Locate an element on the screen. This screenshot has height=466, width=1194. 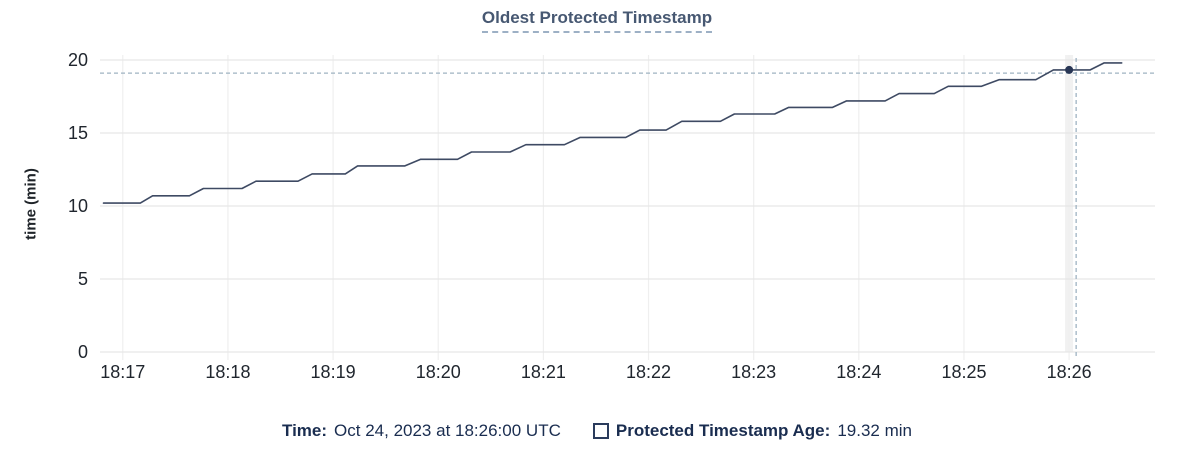
y-tick-label: 10 is located at coordinates (78, 206).